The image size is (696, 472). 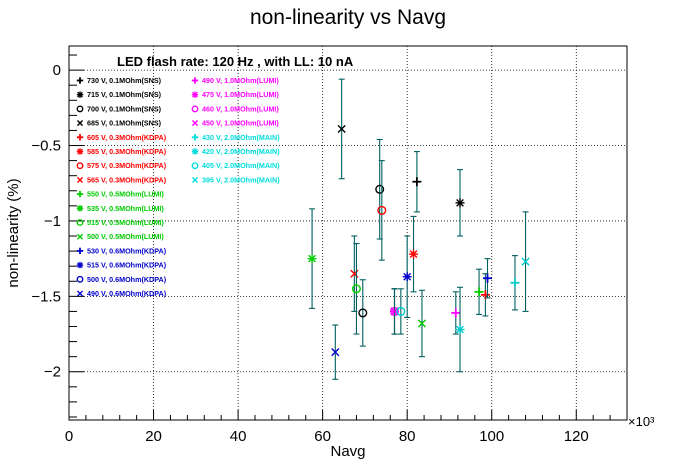 I want to click on chart-title: non-linearity vs Navg, so click(x=348, y=17).